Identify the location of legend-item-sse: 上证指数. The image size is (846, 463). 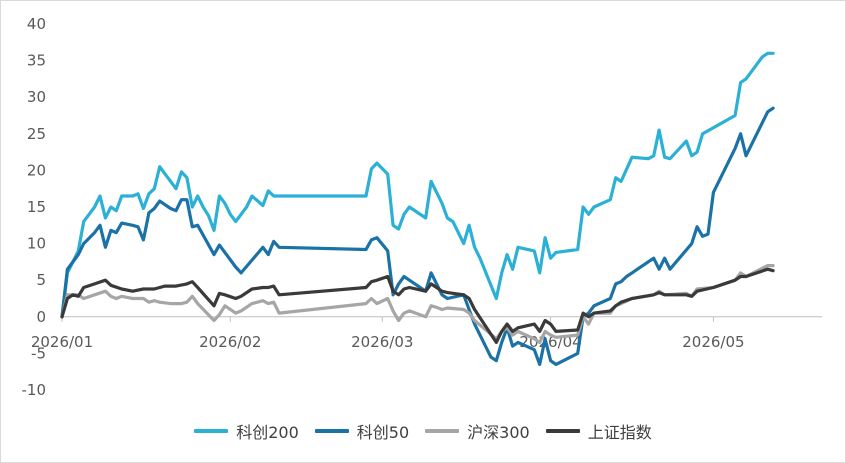
(598, 431).